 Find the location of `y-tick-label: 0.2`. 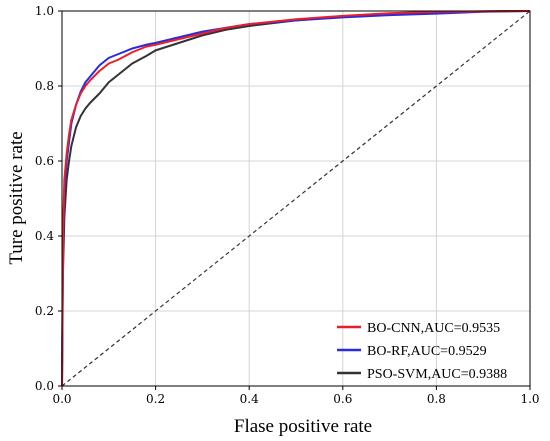

y-tick-label: 0.2 is located at coordinates (44, 311).